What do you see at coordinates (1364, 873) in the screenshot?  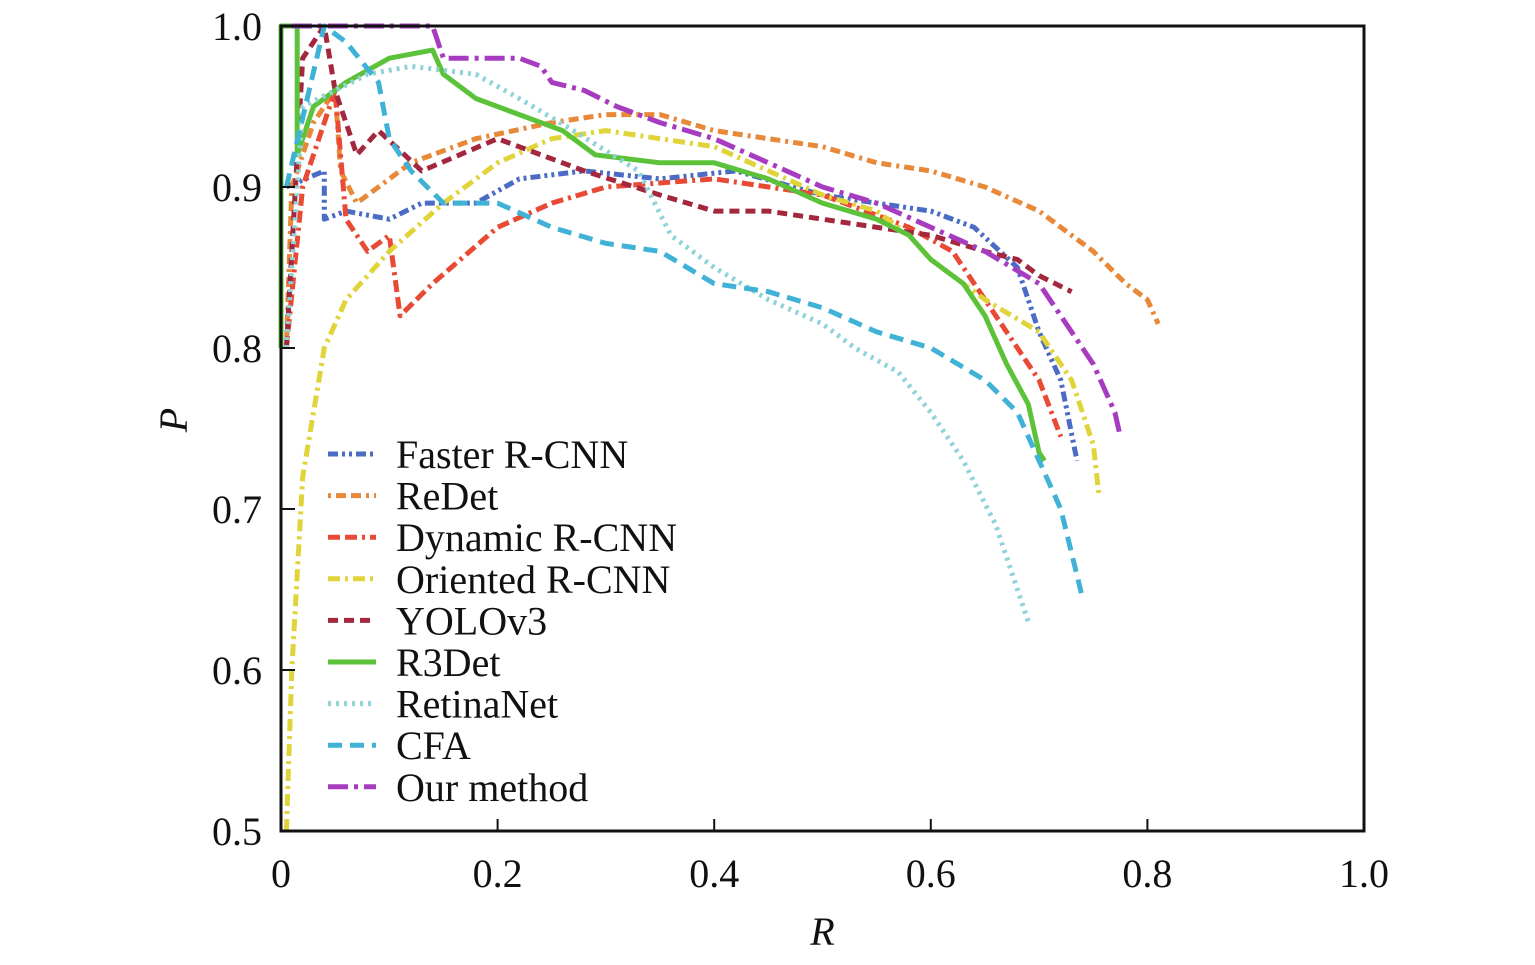 I see `x-tick-label: 1.0` at bounding box center [1364, 873].